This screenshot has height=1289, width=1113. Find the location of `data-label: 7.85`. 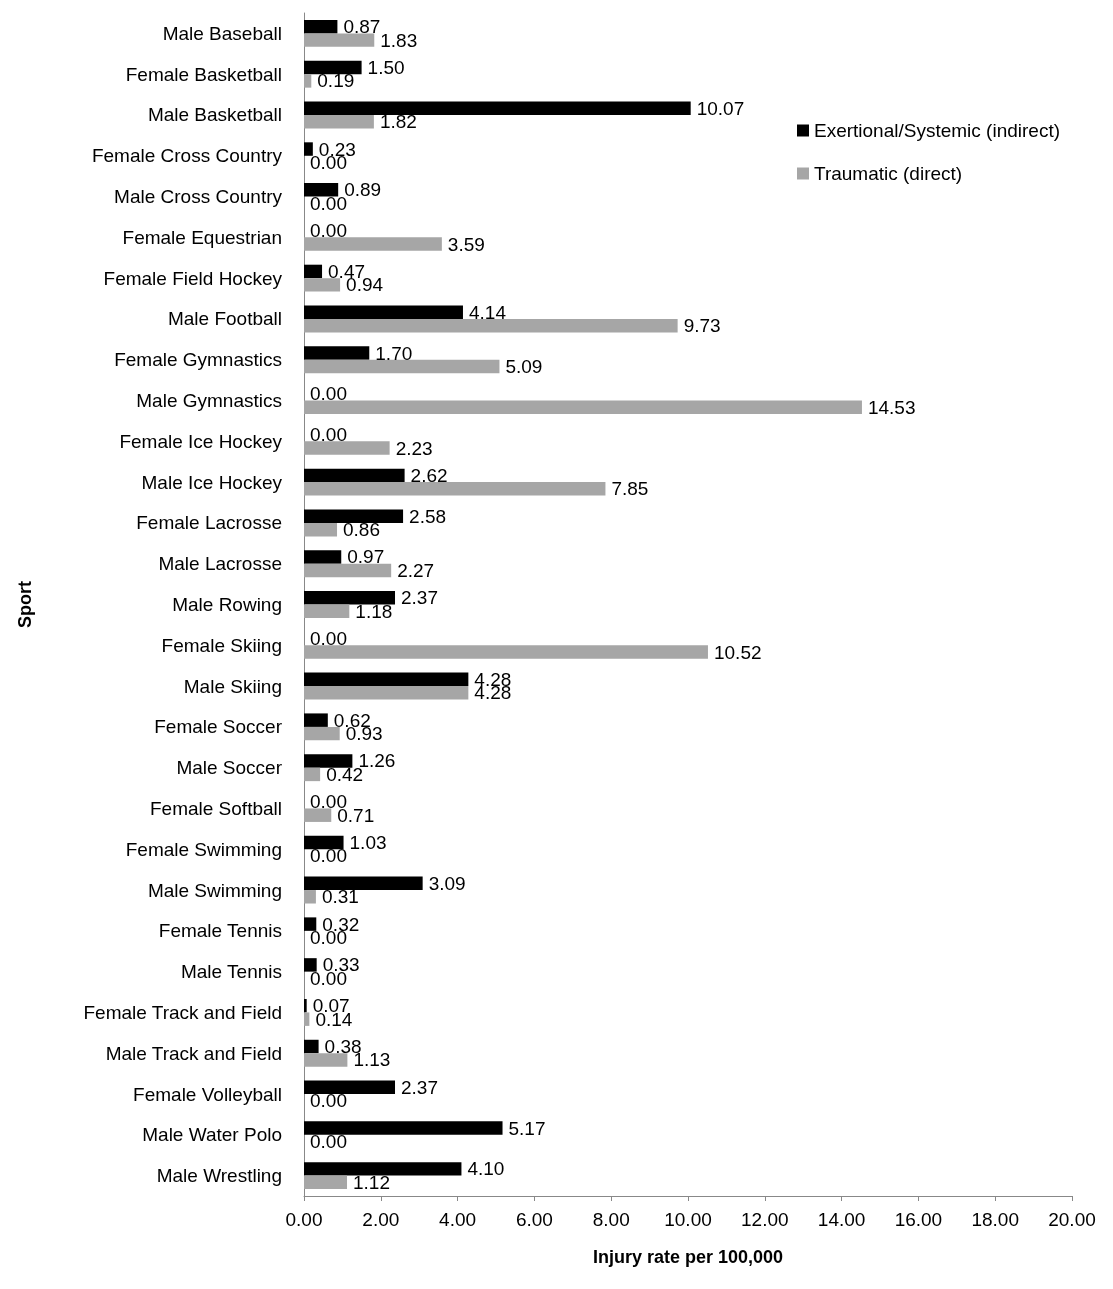

data-label: 7.85 is located at coordinates (630, 489).